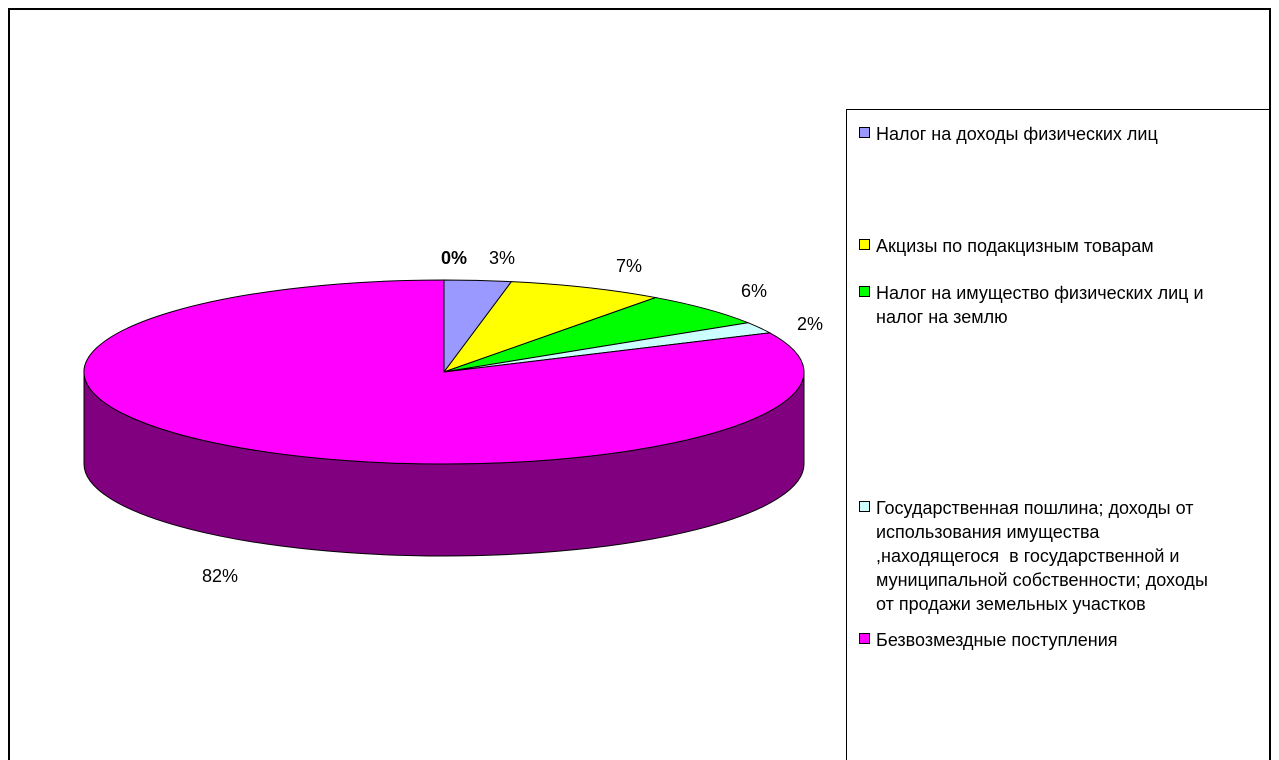  What do you see at coordinates (1015, 246) in the screenshot?
I see `legend-label: Акцизы по подакцизным товарам` at bounding box center [1015, 246].